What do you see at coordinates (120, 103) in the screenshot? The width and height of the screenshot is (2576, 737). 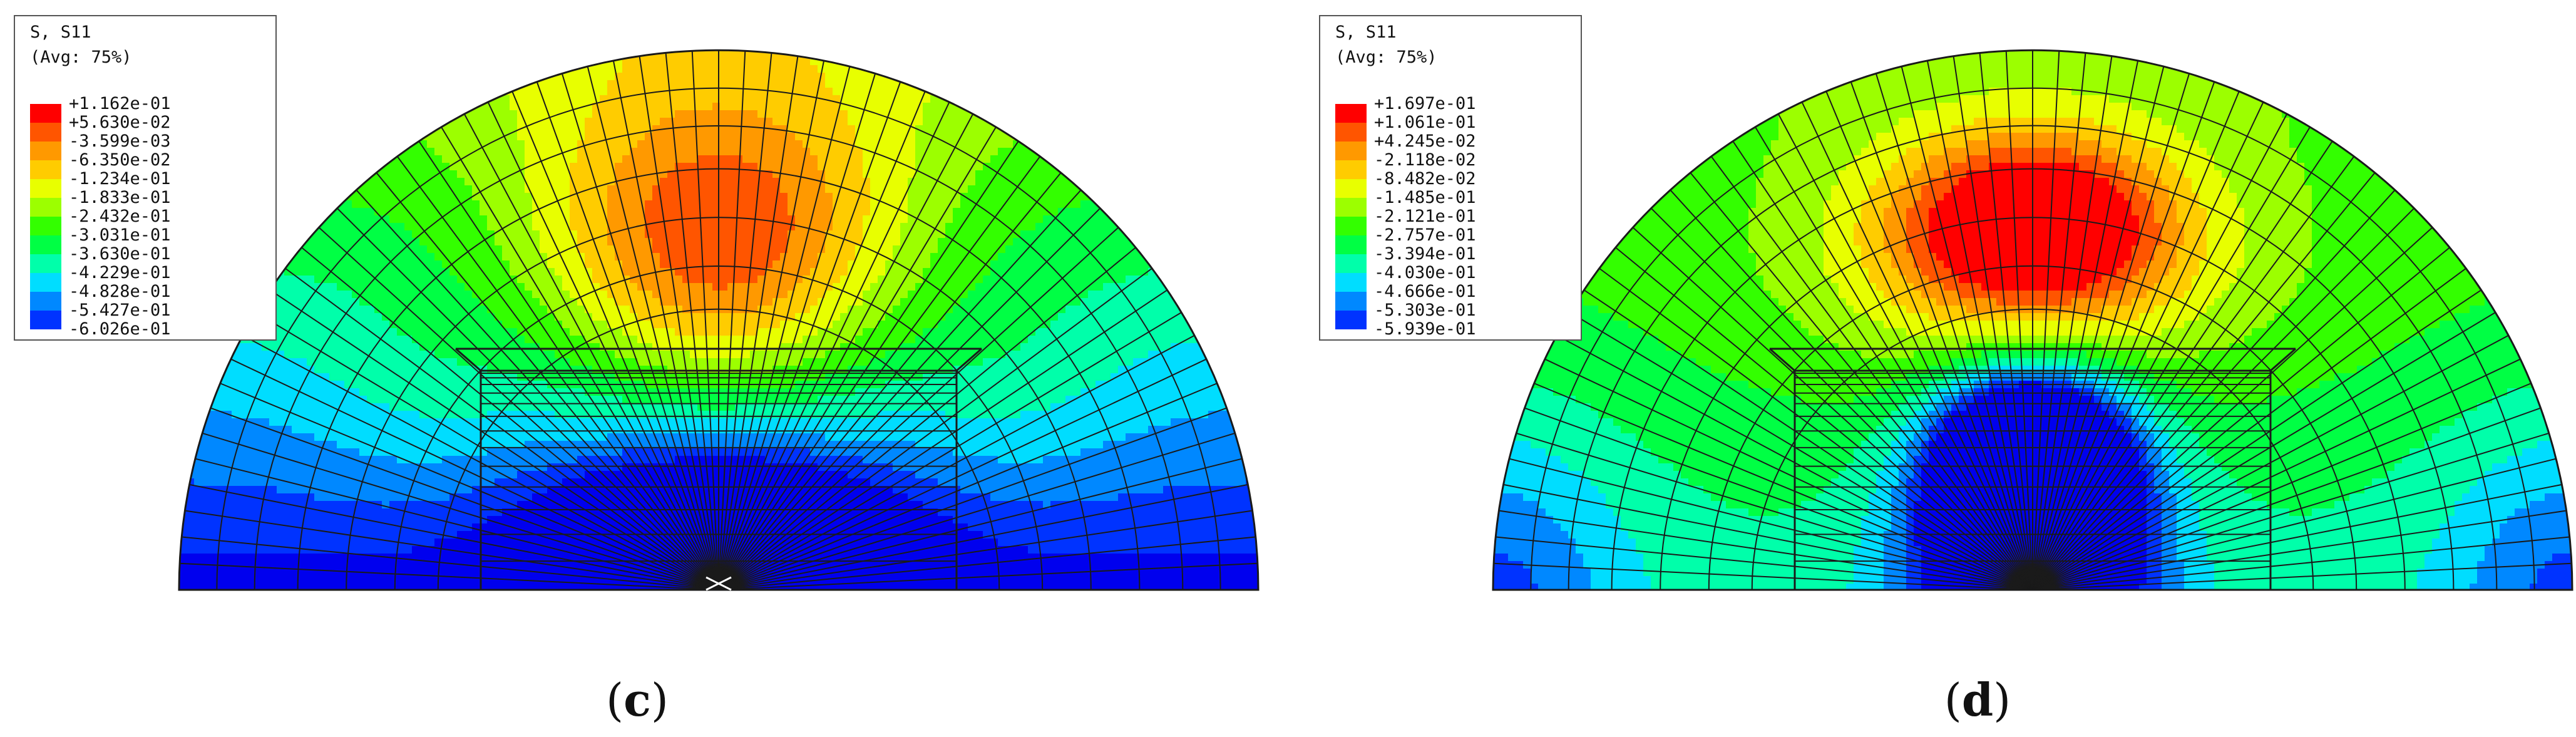 I see `legend-value: +1.162e-01` at bounding box center [120, 103].